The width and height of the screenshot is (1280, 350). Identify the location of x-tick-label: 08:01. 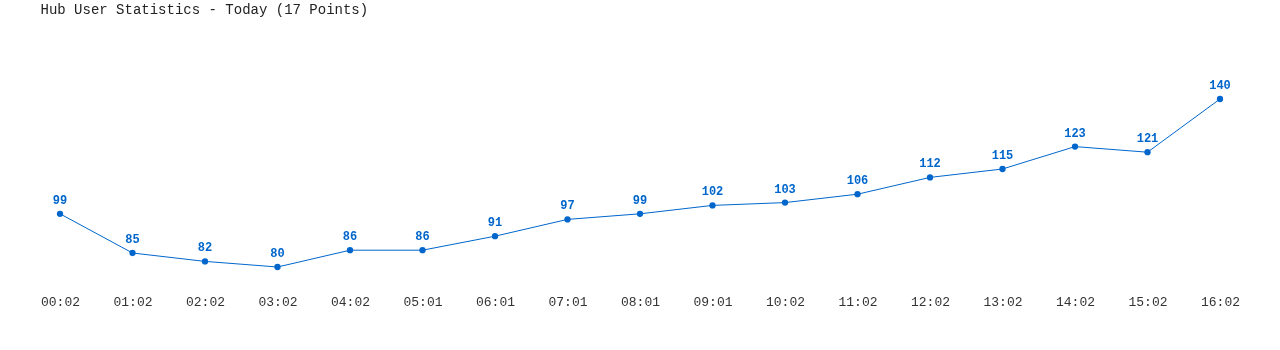
(640, 302).